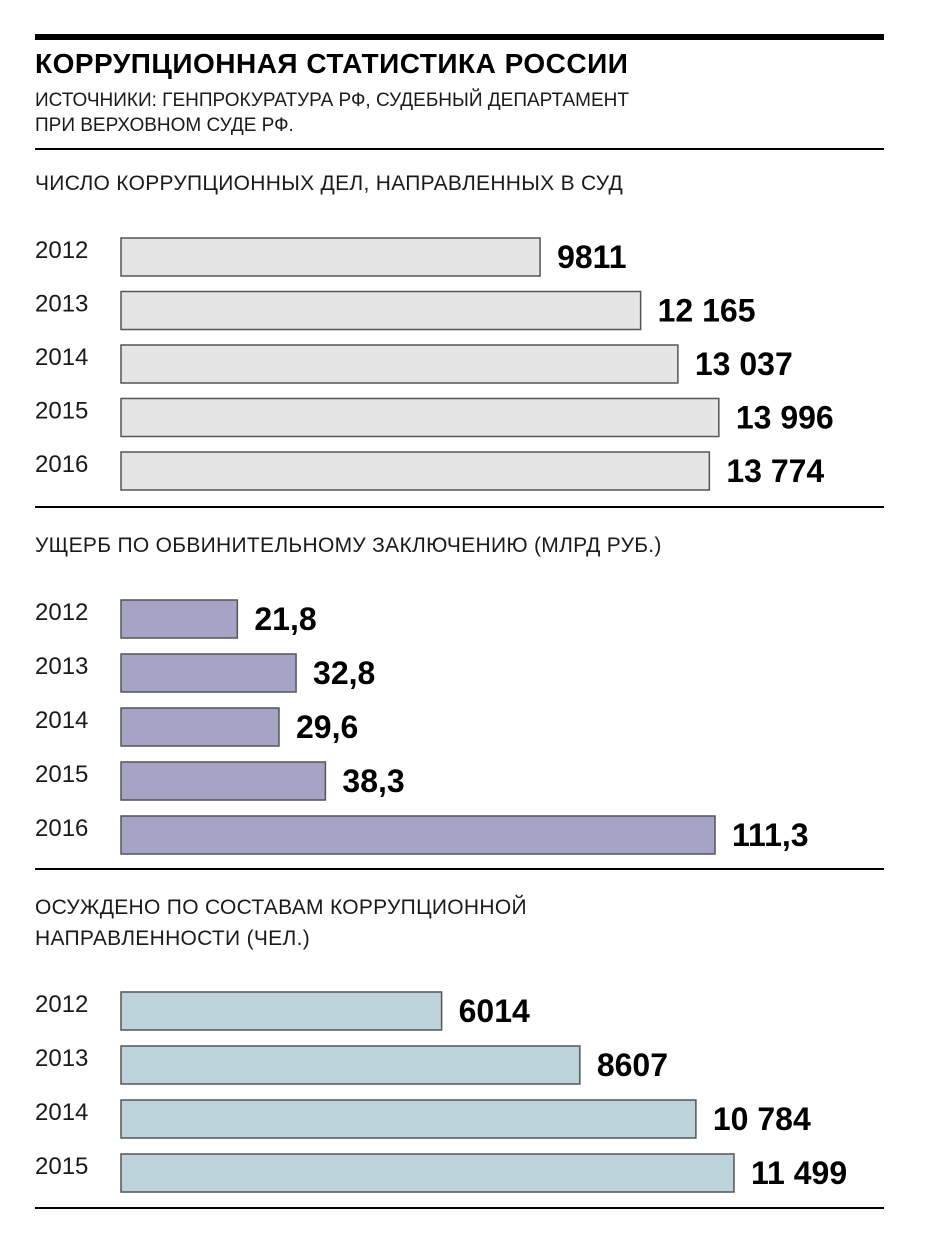  What do you see at coordinates (591, 257) in the screenshot?
I see `cases-value-label: 9811` at bounding box center [591, 257].